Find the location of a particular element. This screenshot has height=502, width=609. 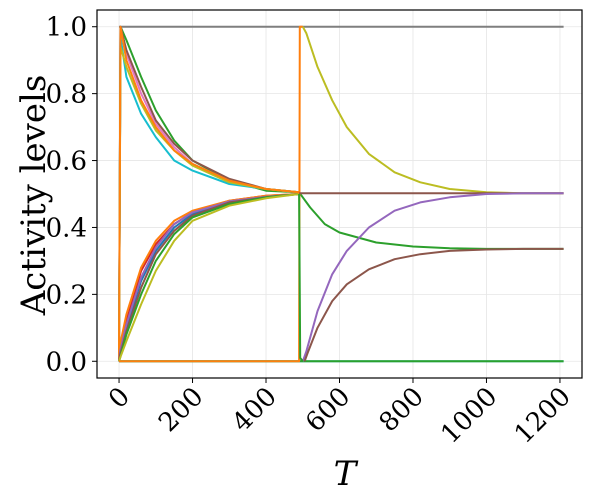

x-axis-label: T is located at coordinates (346, 474).